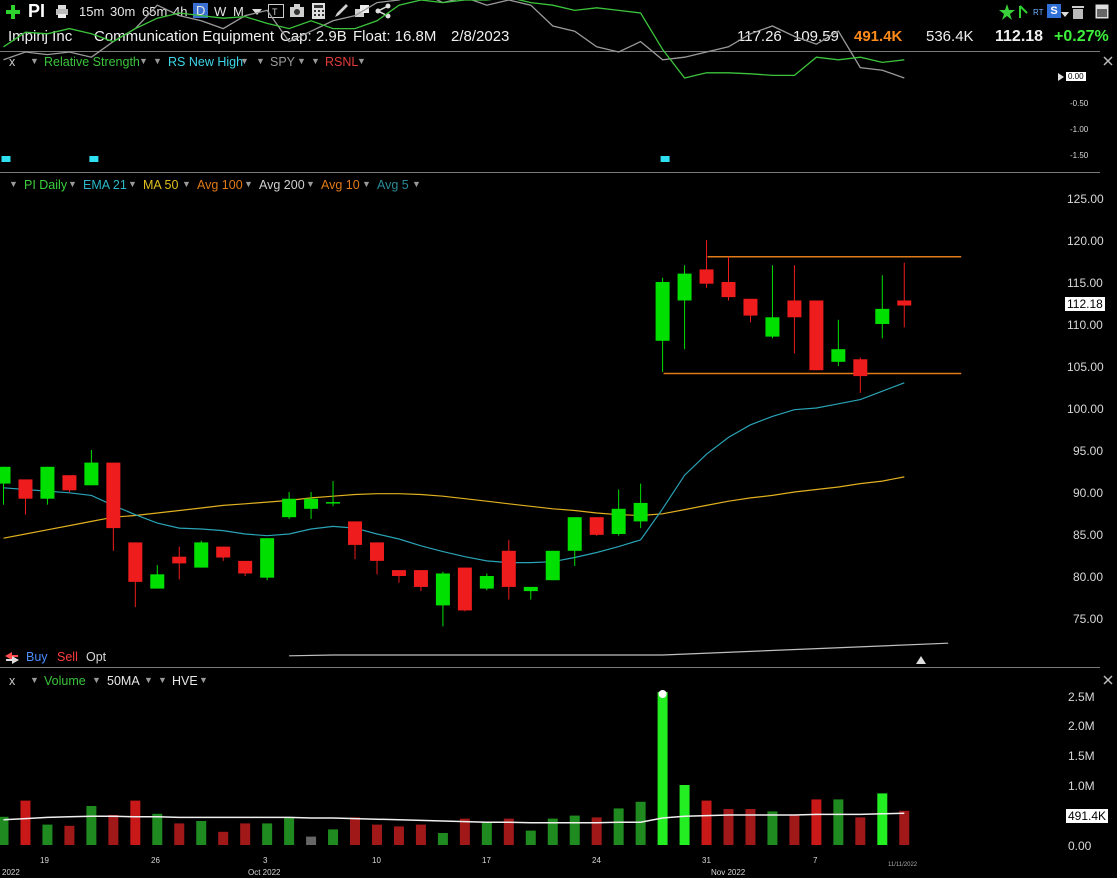  I want to click on scroll-to-latest-icon, so click(921, 660).